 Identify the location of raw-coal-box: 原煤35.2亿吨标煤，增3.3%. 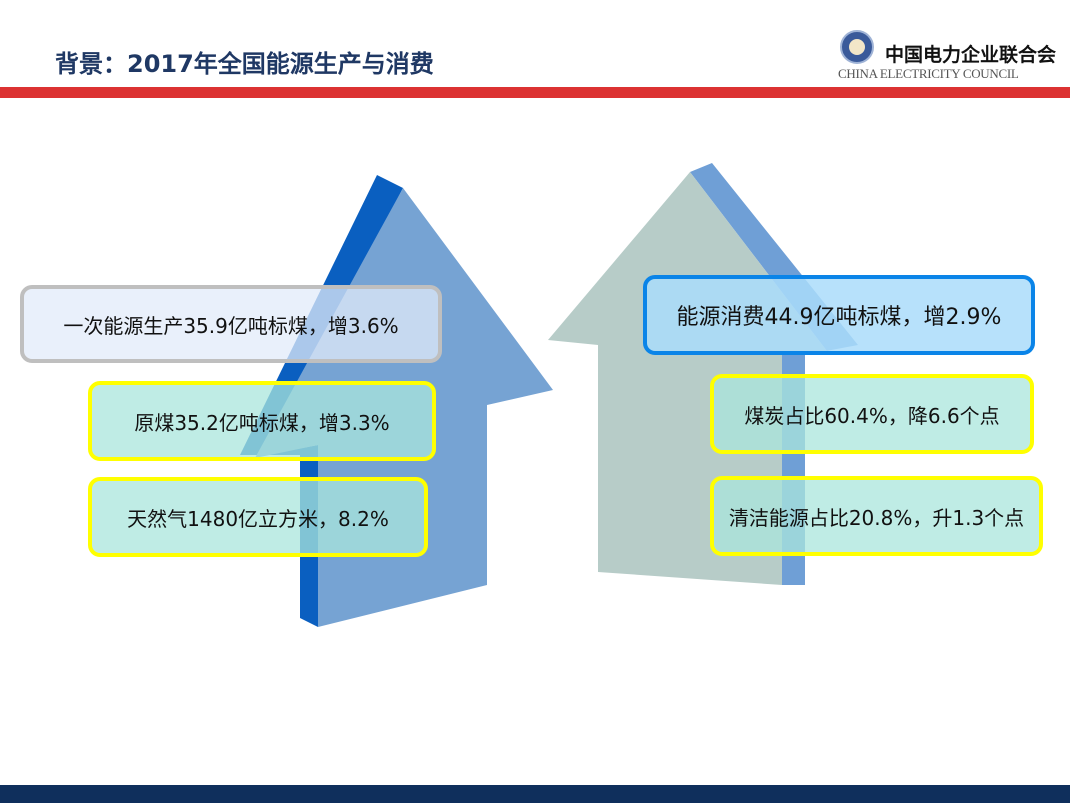
(262, 421).